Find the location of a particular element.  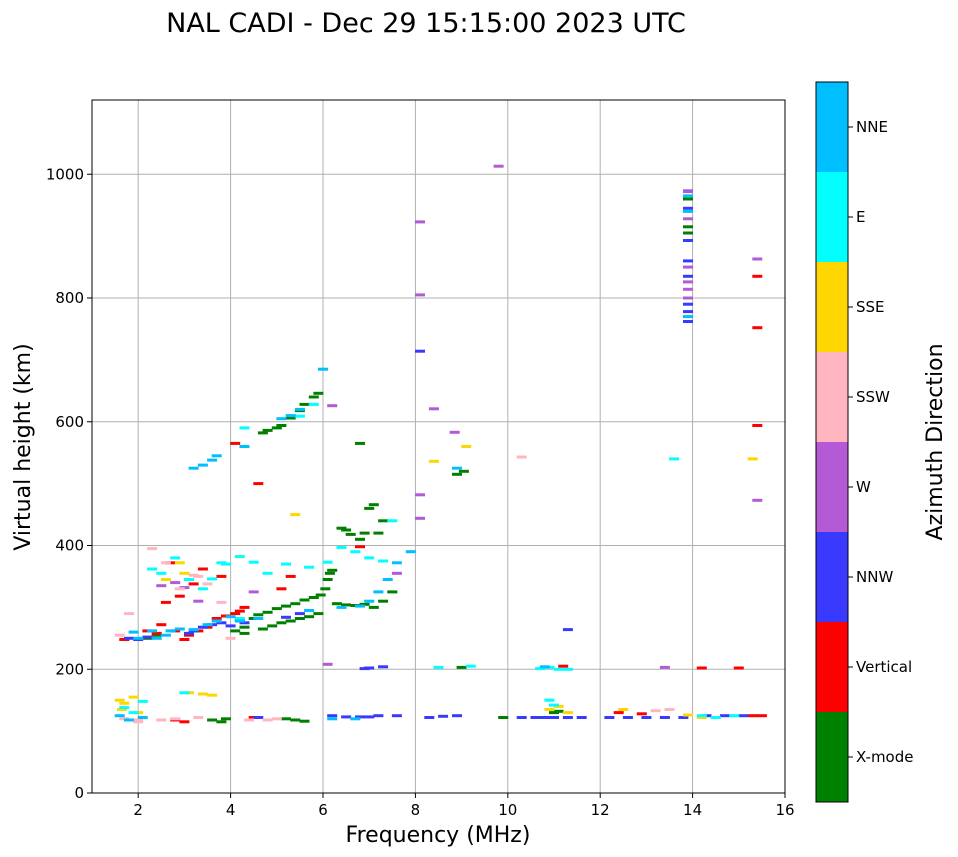

colorbar-tick-label: Vertical is located at coordinates (884, 667).